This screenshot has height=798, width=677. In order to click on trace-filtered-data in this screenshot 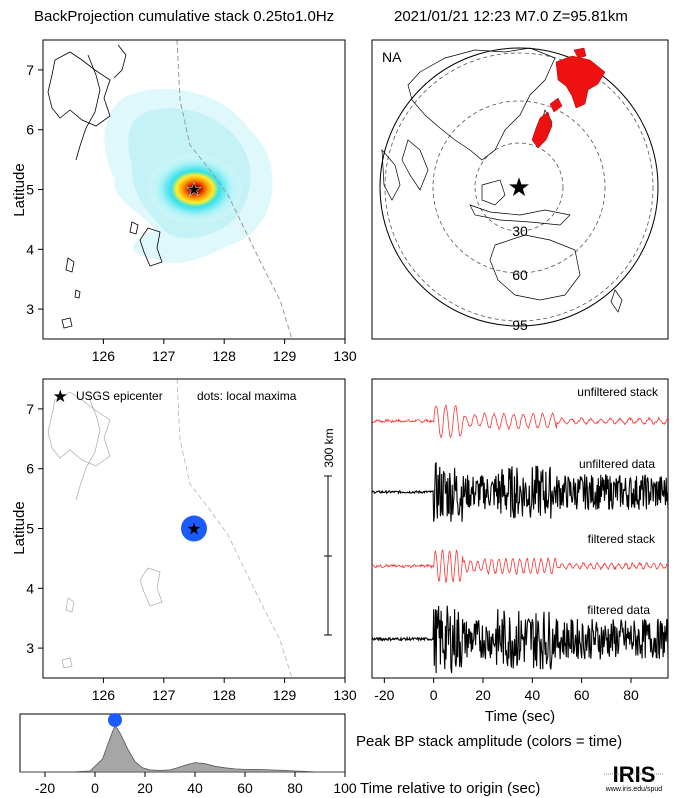, I will do `click(520, 639)`.